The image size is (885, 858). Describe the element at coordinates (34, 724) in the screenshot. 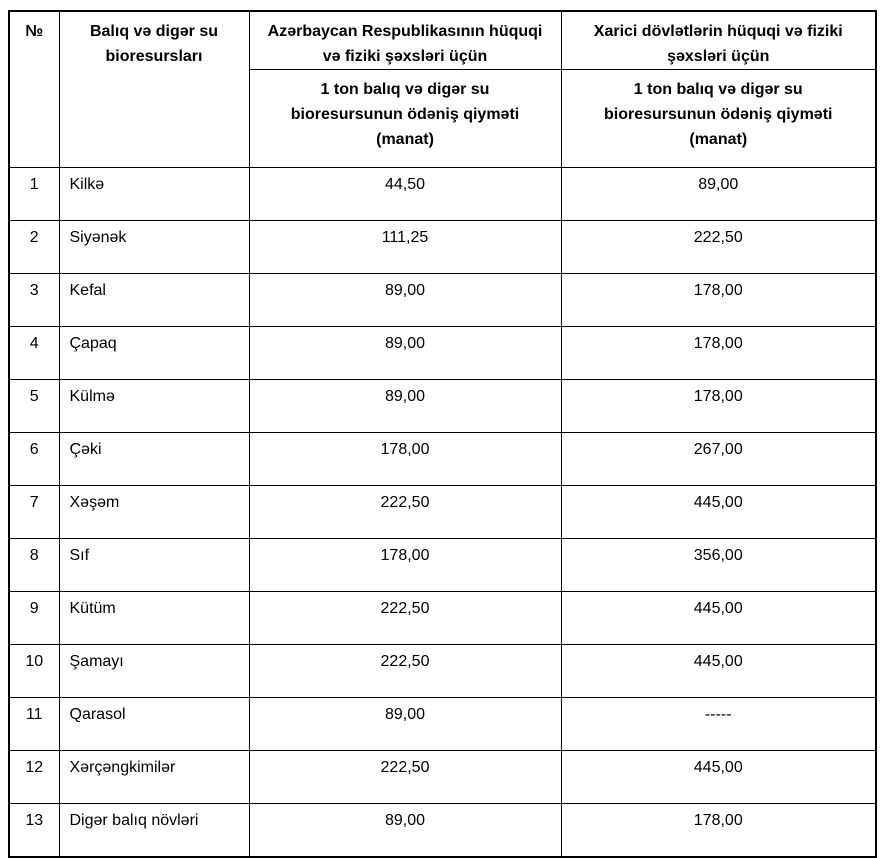

I see `row-number-cell: 11` at that location.